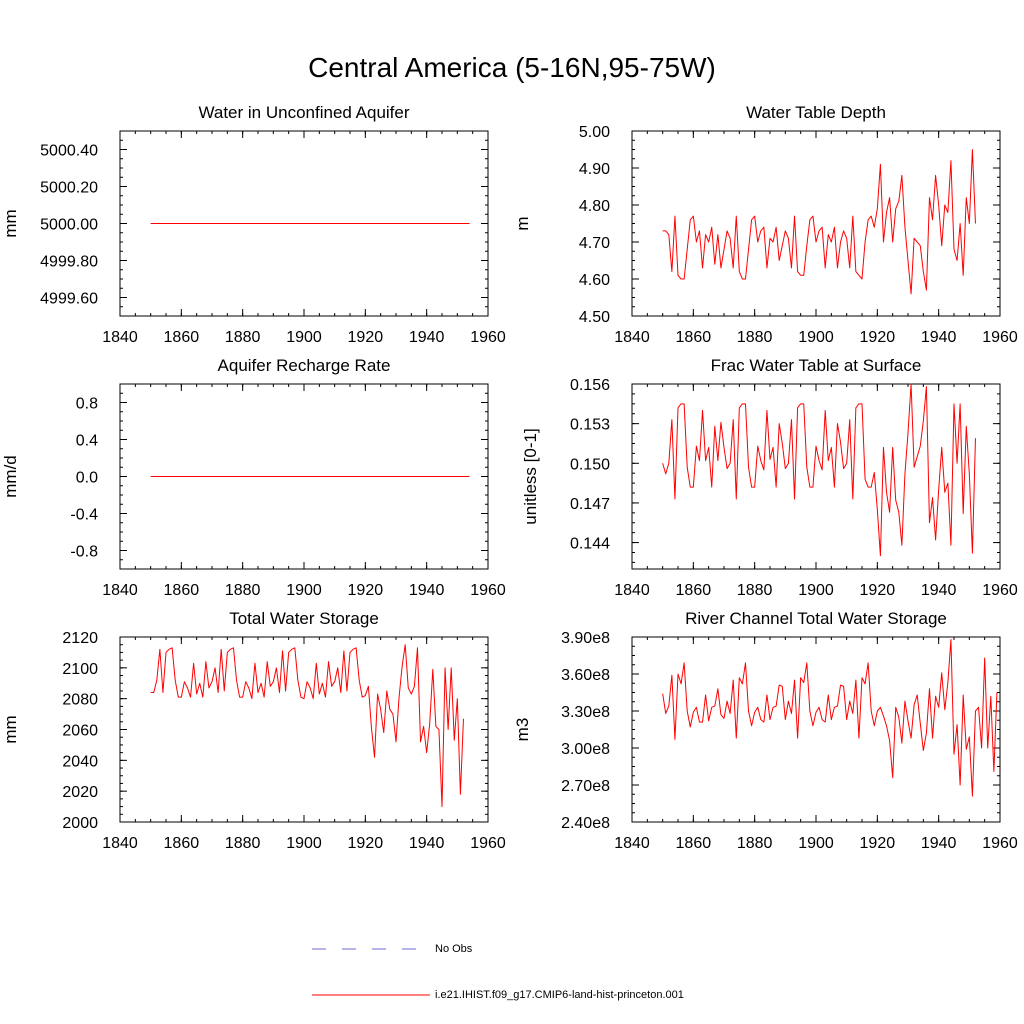  What do you see at coordinates (69, 299) in the screenshot?
I see `y-tick-label: 4999.60` at bounding box center [69, 299].